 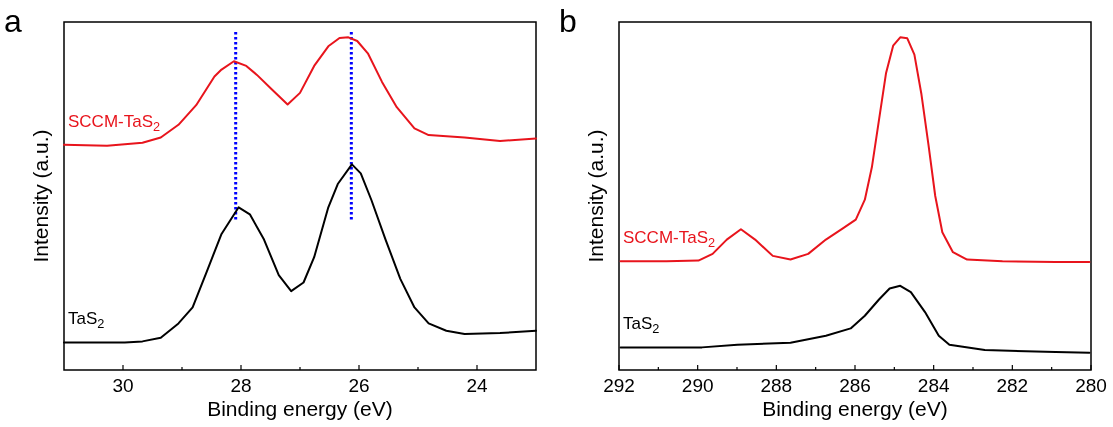 I want to click on x-tick-label: 286, so click(x=855, y=385).